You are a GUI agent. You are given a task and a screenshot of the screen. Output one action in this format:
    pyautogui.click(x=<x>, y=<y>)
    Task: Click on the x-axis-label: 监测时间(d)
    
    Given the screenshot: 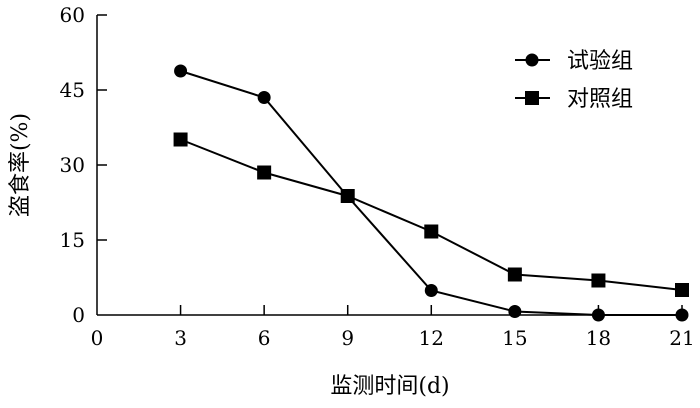 What is the action you would take?
    pyautogui.click(x=389, y=386)
    